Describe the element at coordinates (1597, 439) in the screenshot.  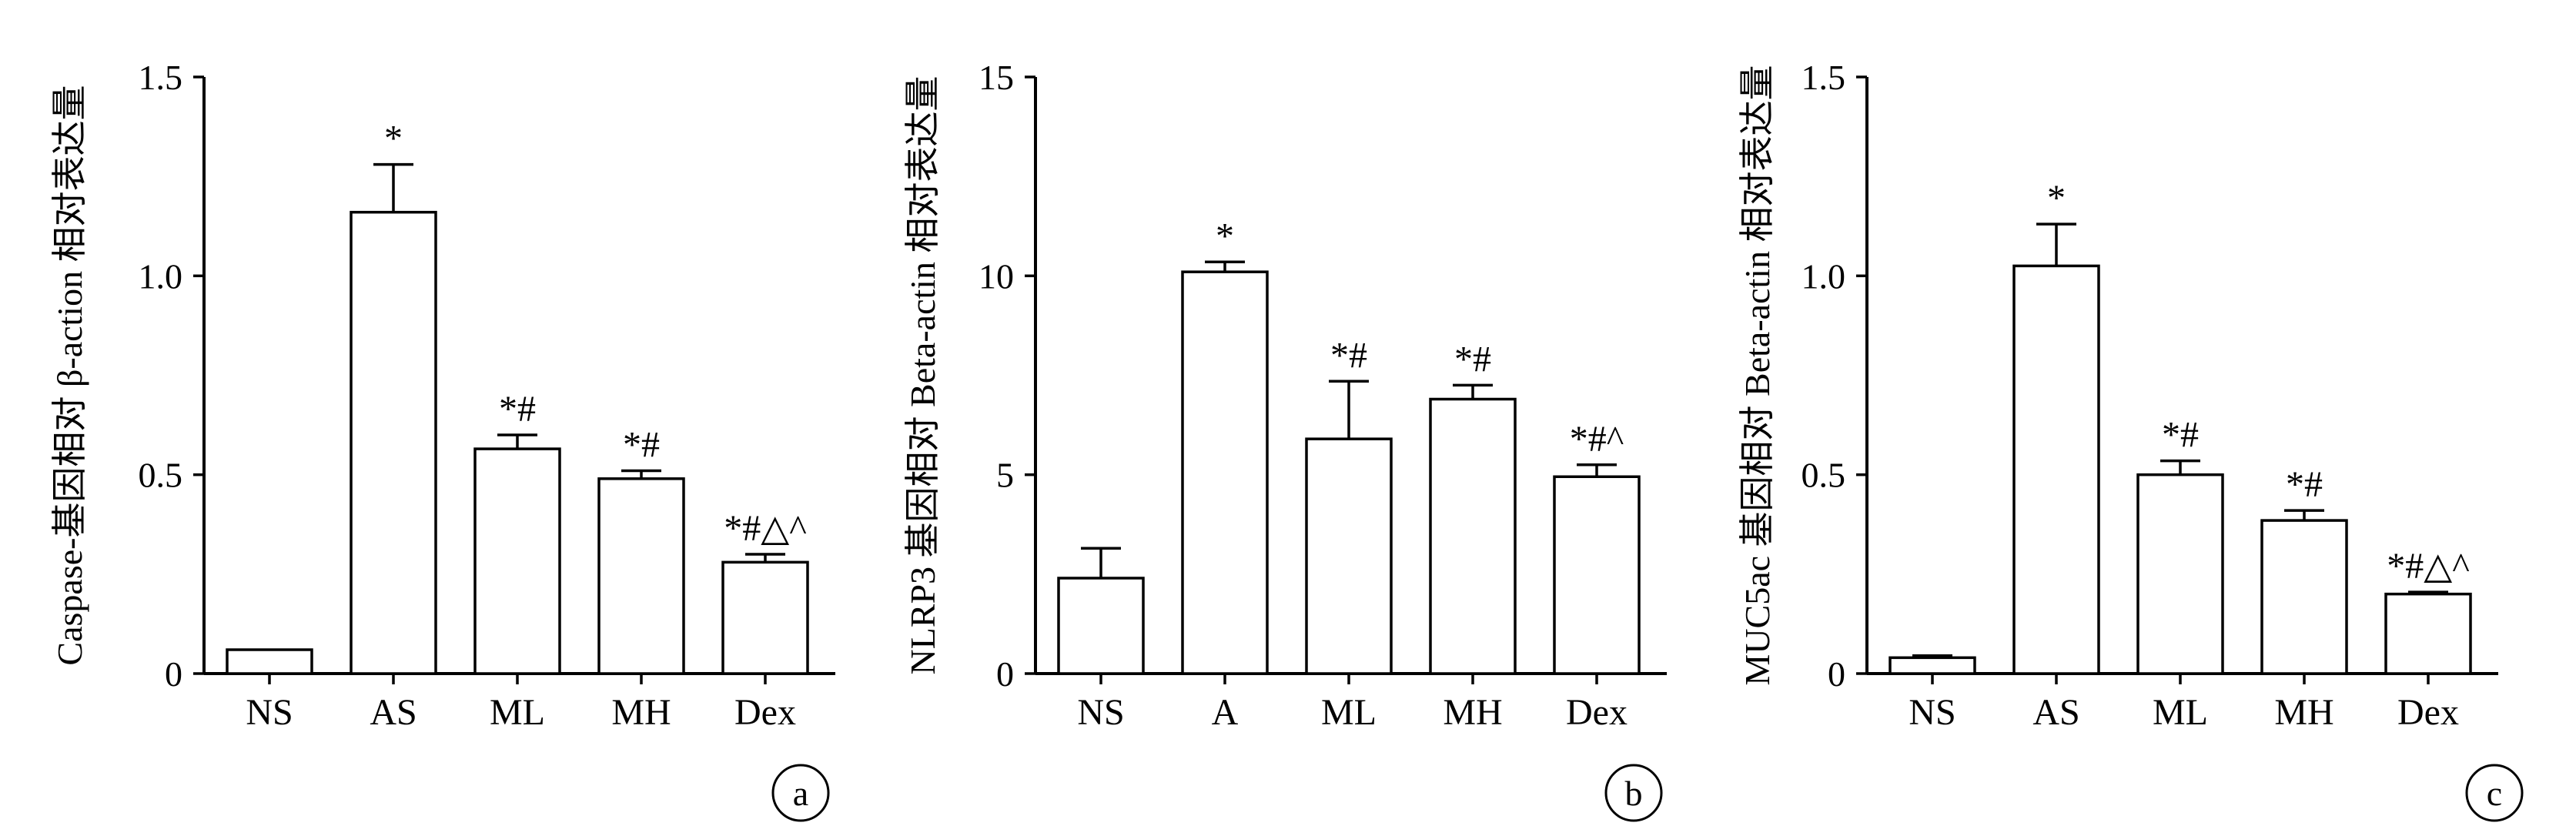
I see `significance-label: *#^` at that location.